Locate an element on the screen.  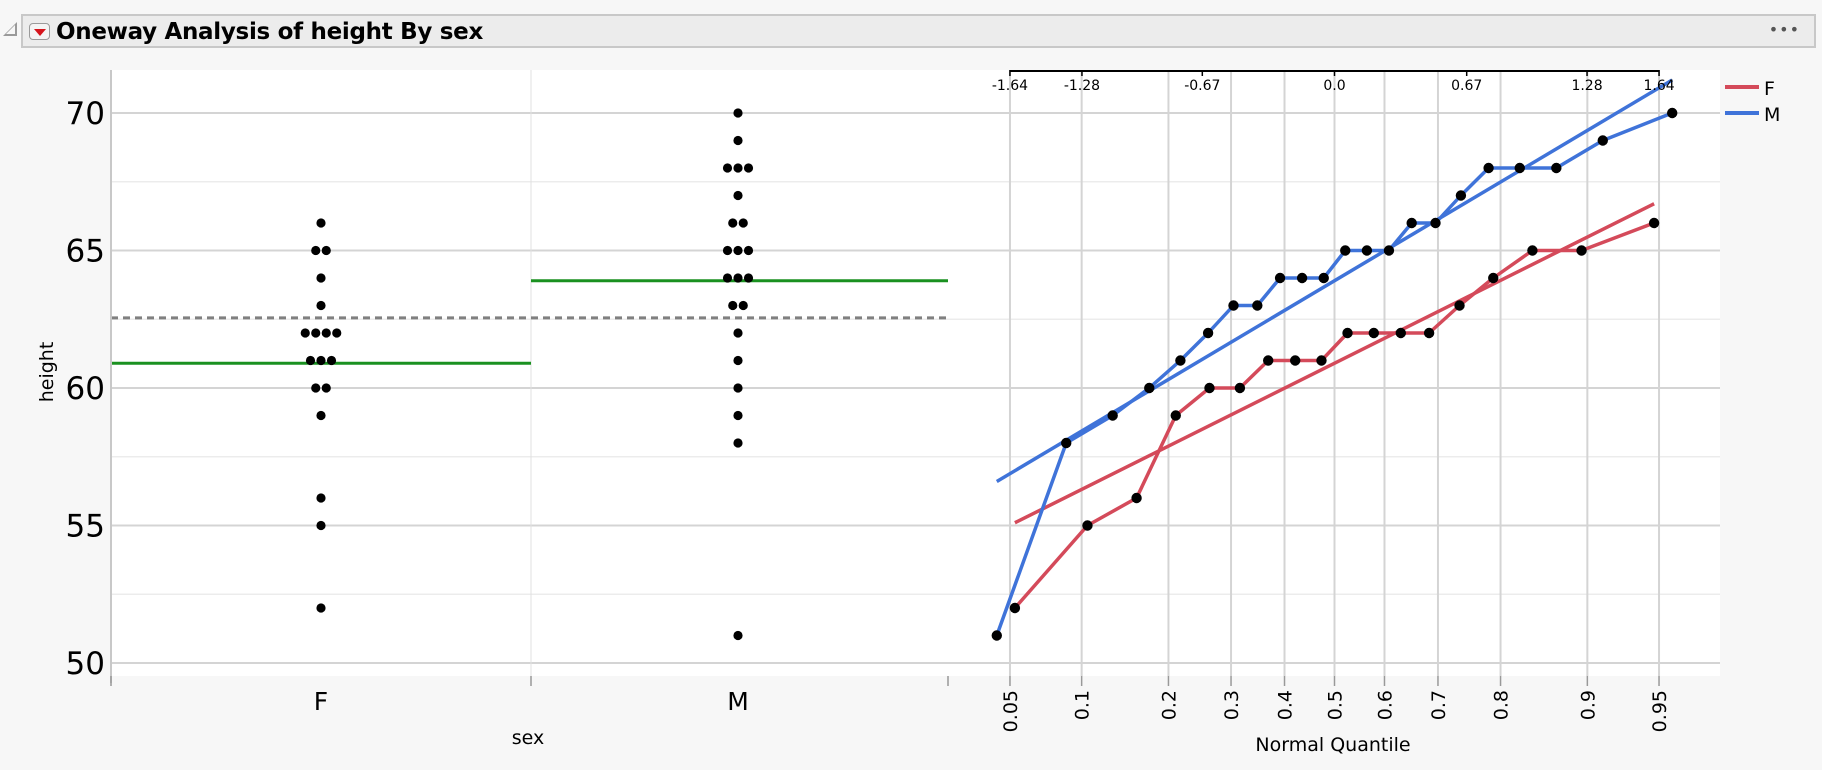
y-tick-label: 60 is located at coordinates (85, 389).